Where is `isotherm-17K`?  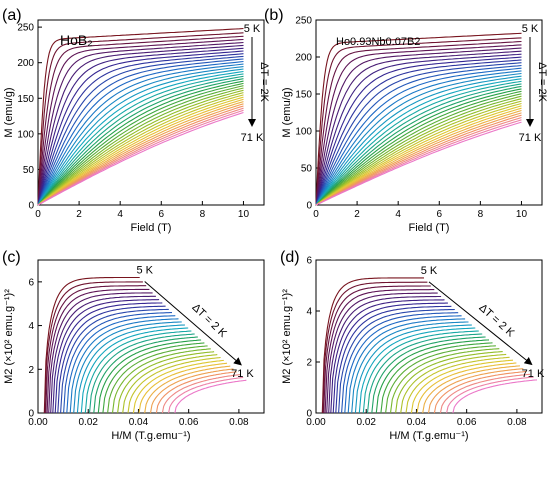
isotherm-17K is located at coordinates (418, 129).